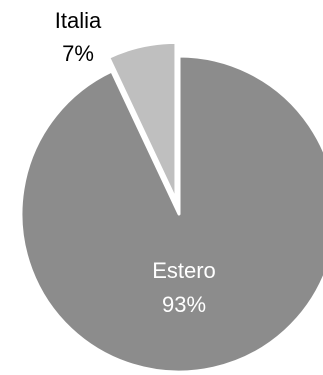  I want to click on category-label-estero: Estero, so click(184, 270).